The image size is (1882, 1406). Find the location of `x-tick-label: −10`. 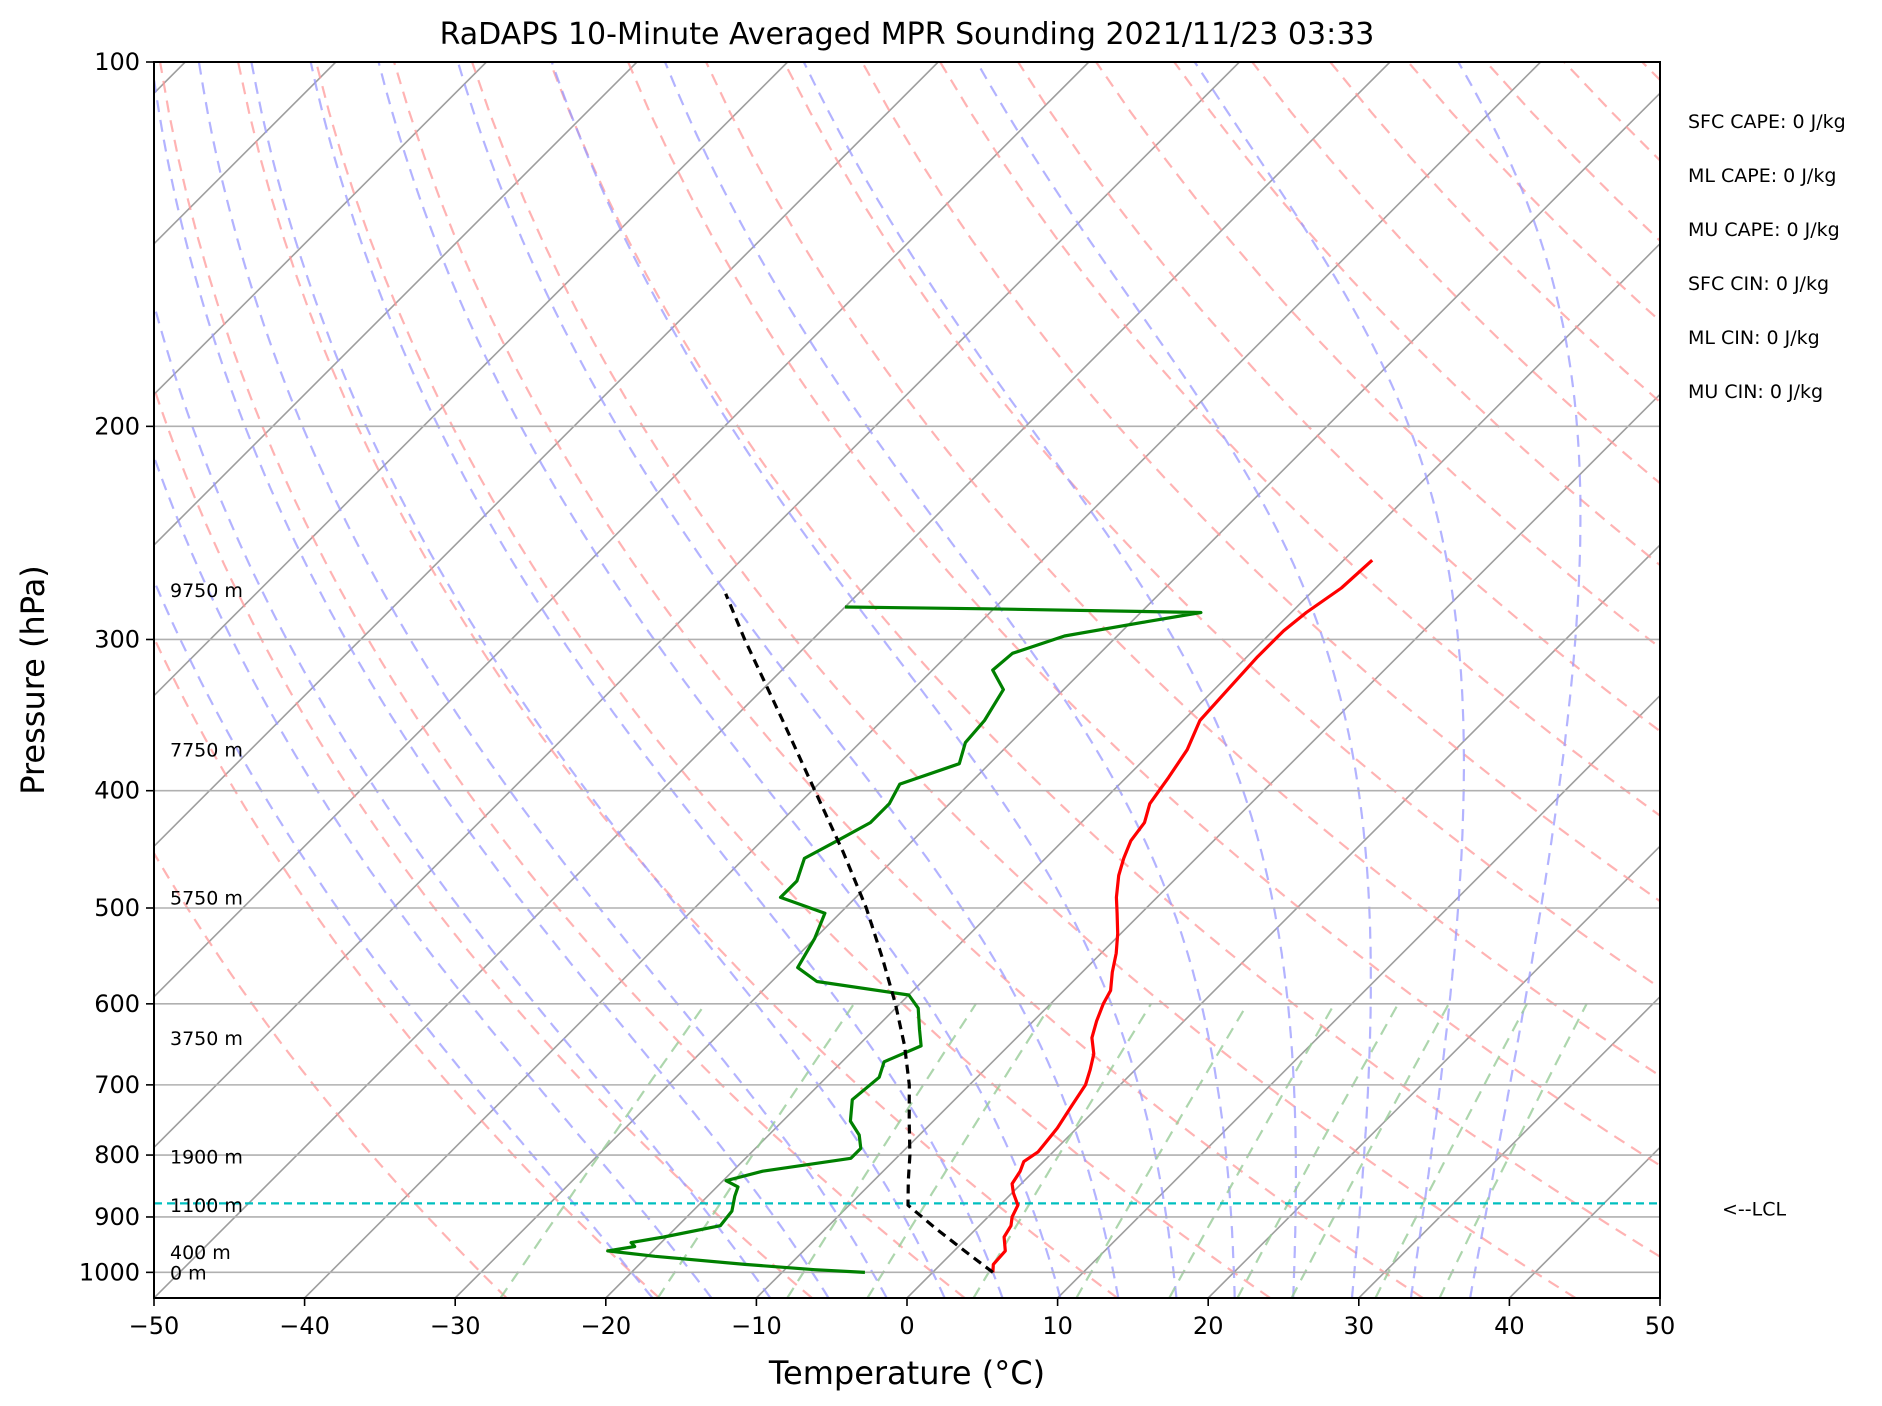

x-tick-label: −10 is located at coordinates (756, 1326).